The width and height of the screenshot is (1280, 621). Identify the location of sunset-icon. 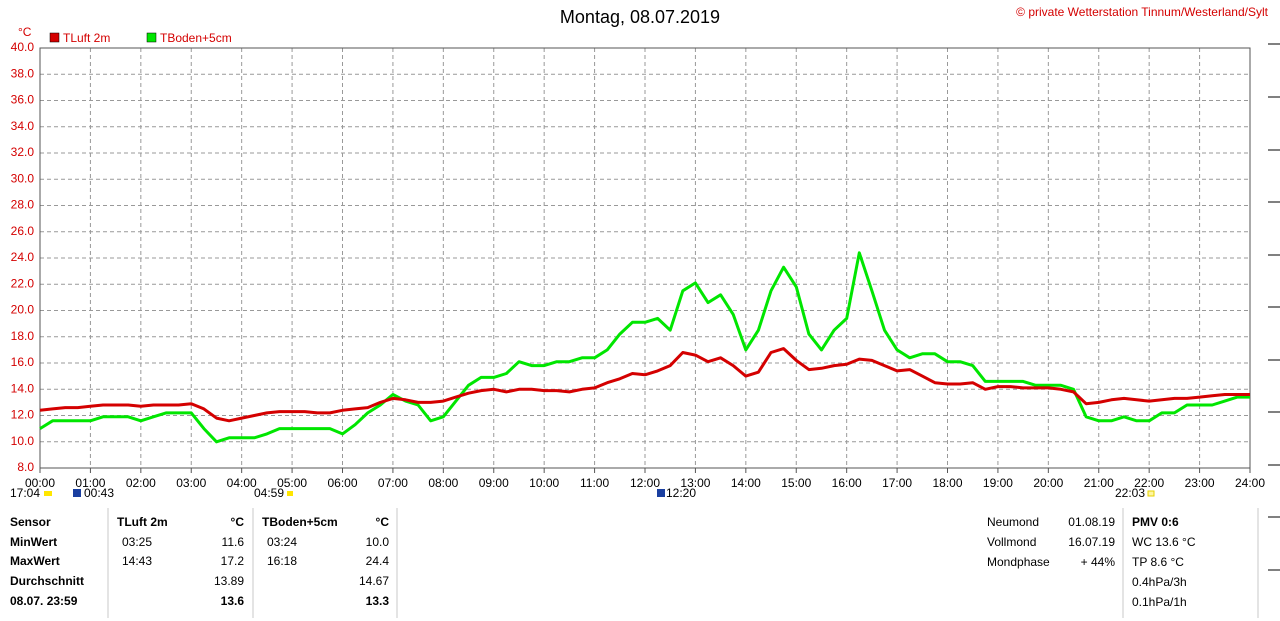
(48, 493).